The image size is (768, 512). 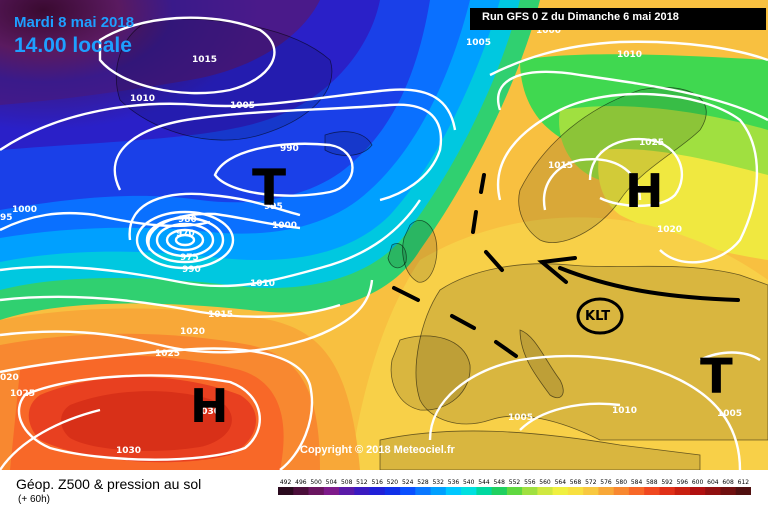 I want to click on scale-tick-label: 504, so click(x=332, y=482).